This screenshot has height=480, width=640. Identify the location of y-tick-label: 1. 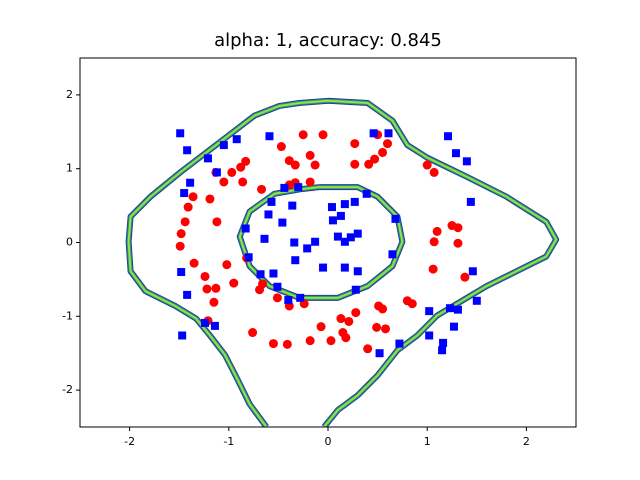
(69, 168).